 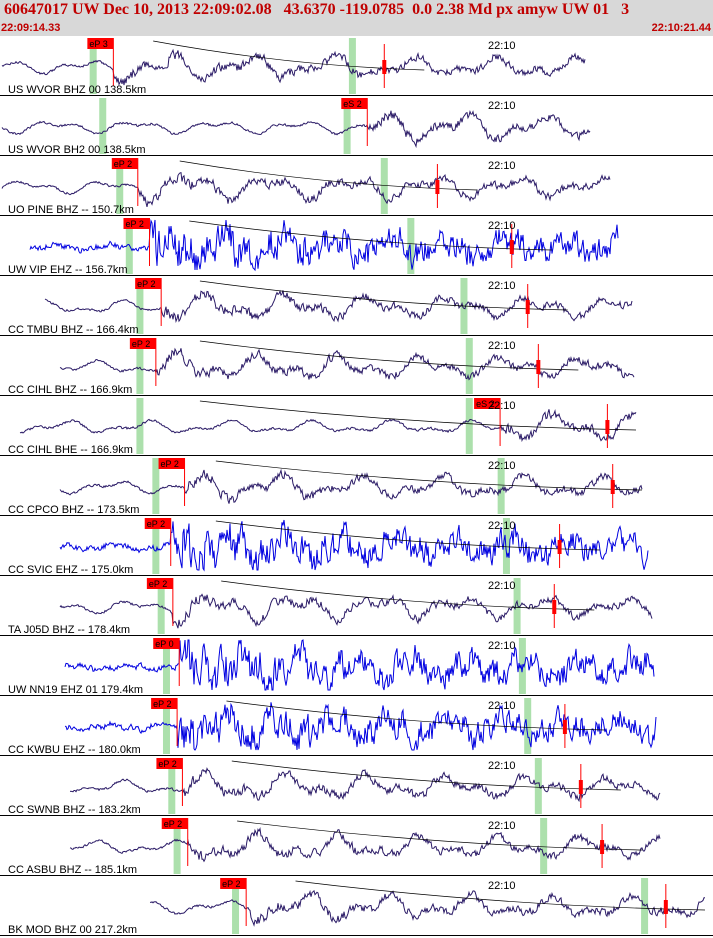 I want to click on station-label: CC SVIC EHZ -- 175.0km, so click(x=70, y=570).